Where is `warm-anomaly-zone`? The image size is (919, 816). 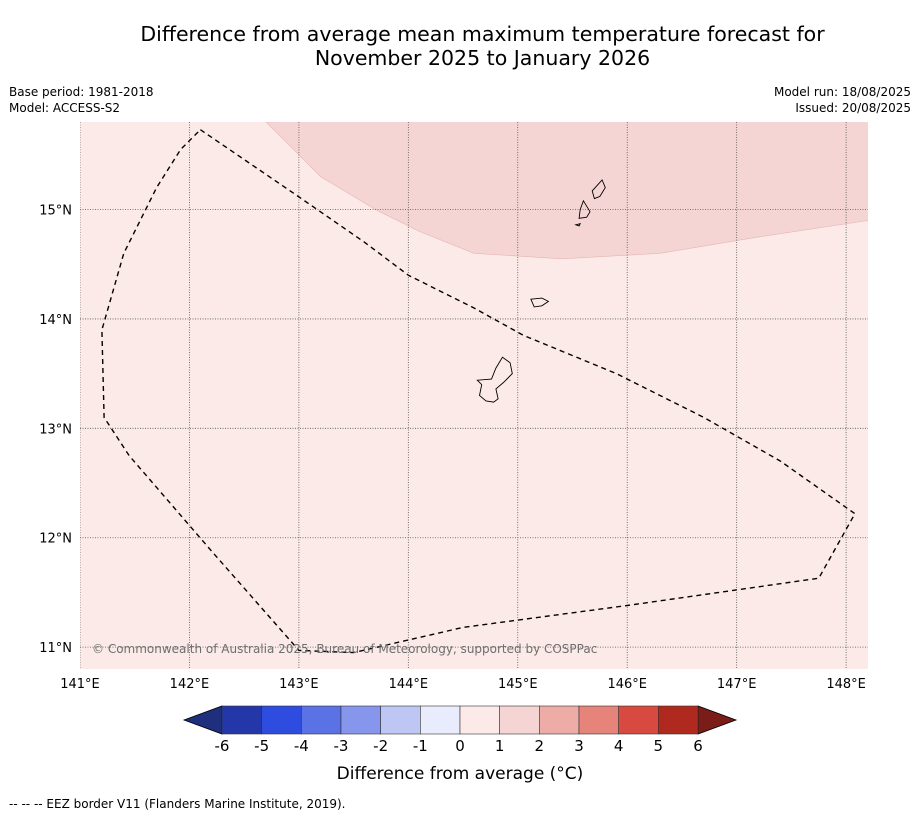 warm-anomaly-zone is located at coordinates (566, 191).